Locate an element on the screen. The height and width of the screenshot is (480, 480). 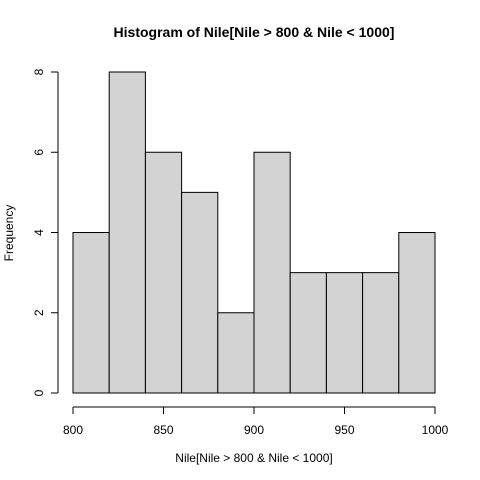
y-tick-label-1: 2 is located at coordinates (39, 312).